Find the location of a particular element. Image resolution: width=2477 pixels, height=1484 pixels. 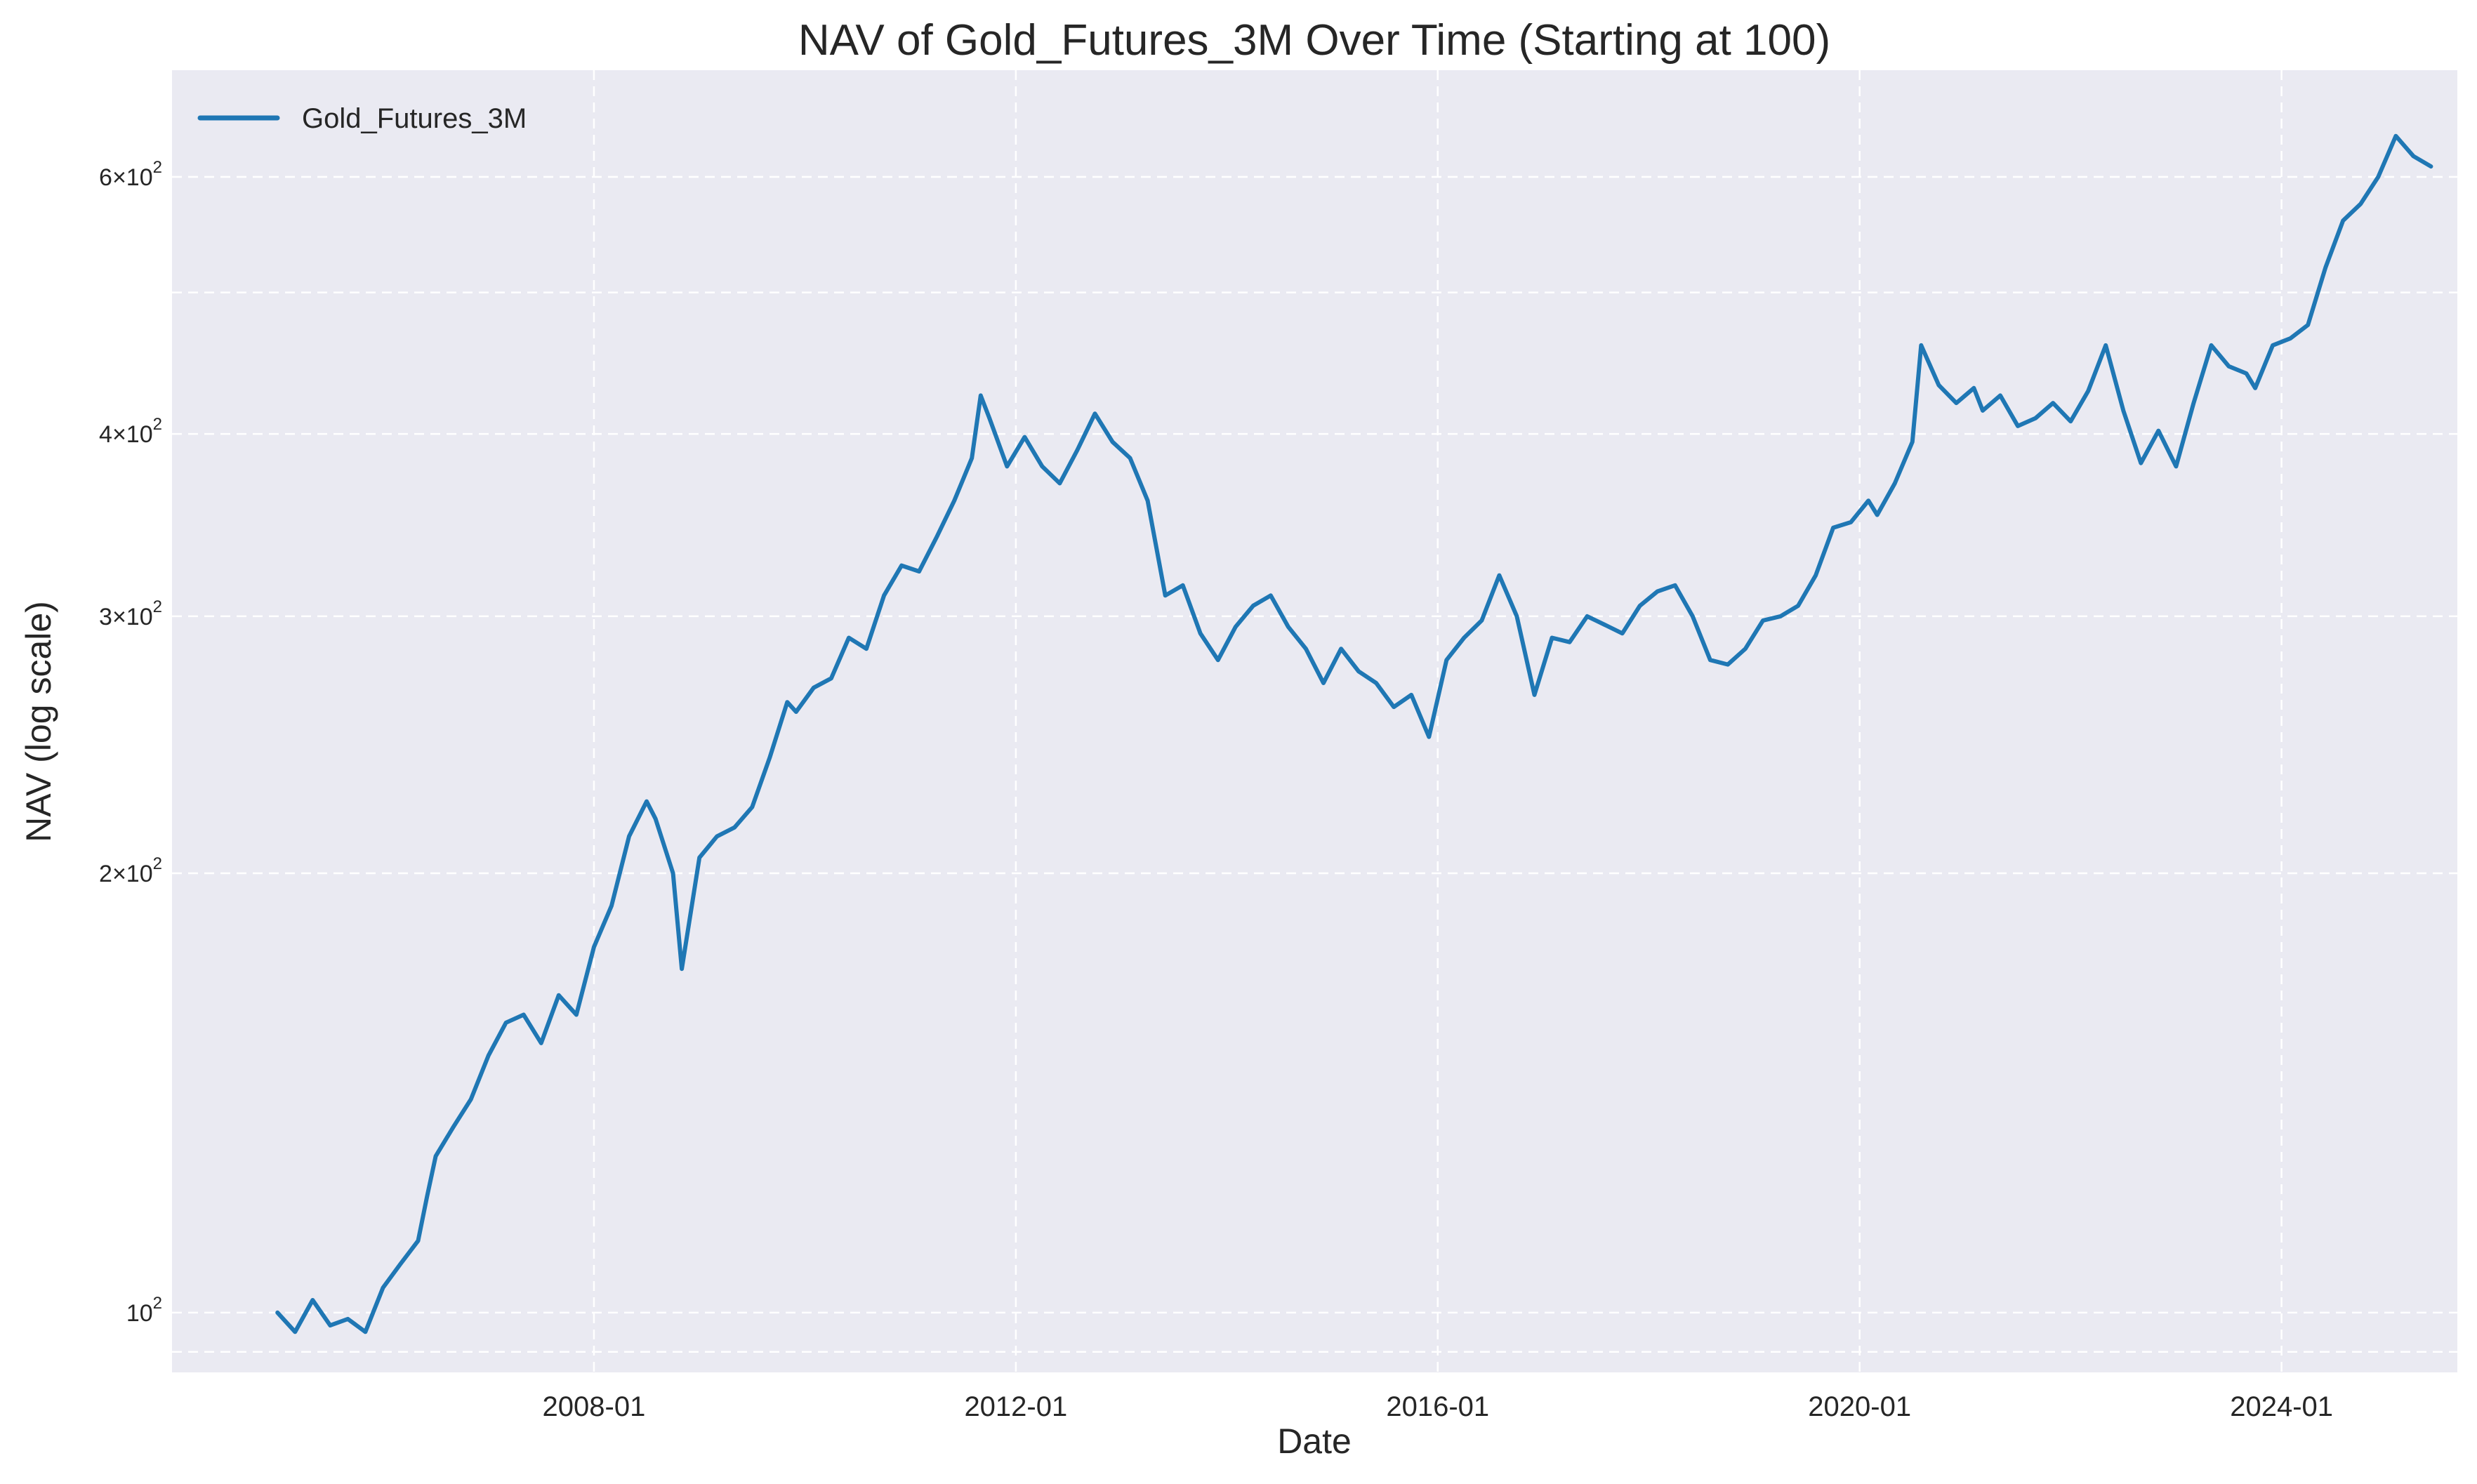

x-axis-ticks: 2008-01 2012-01 2016-01 2020-01 2024-01 is located at coordinates (1438, 1406).